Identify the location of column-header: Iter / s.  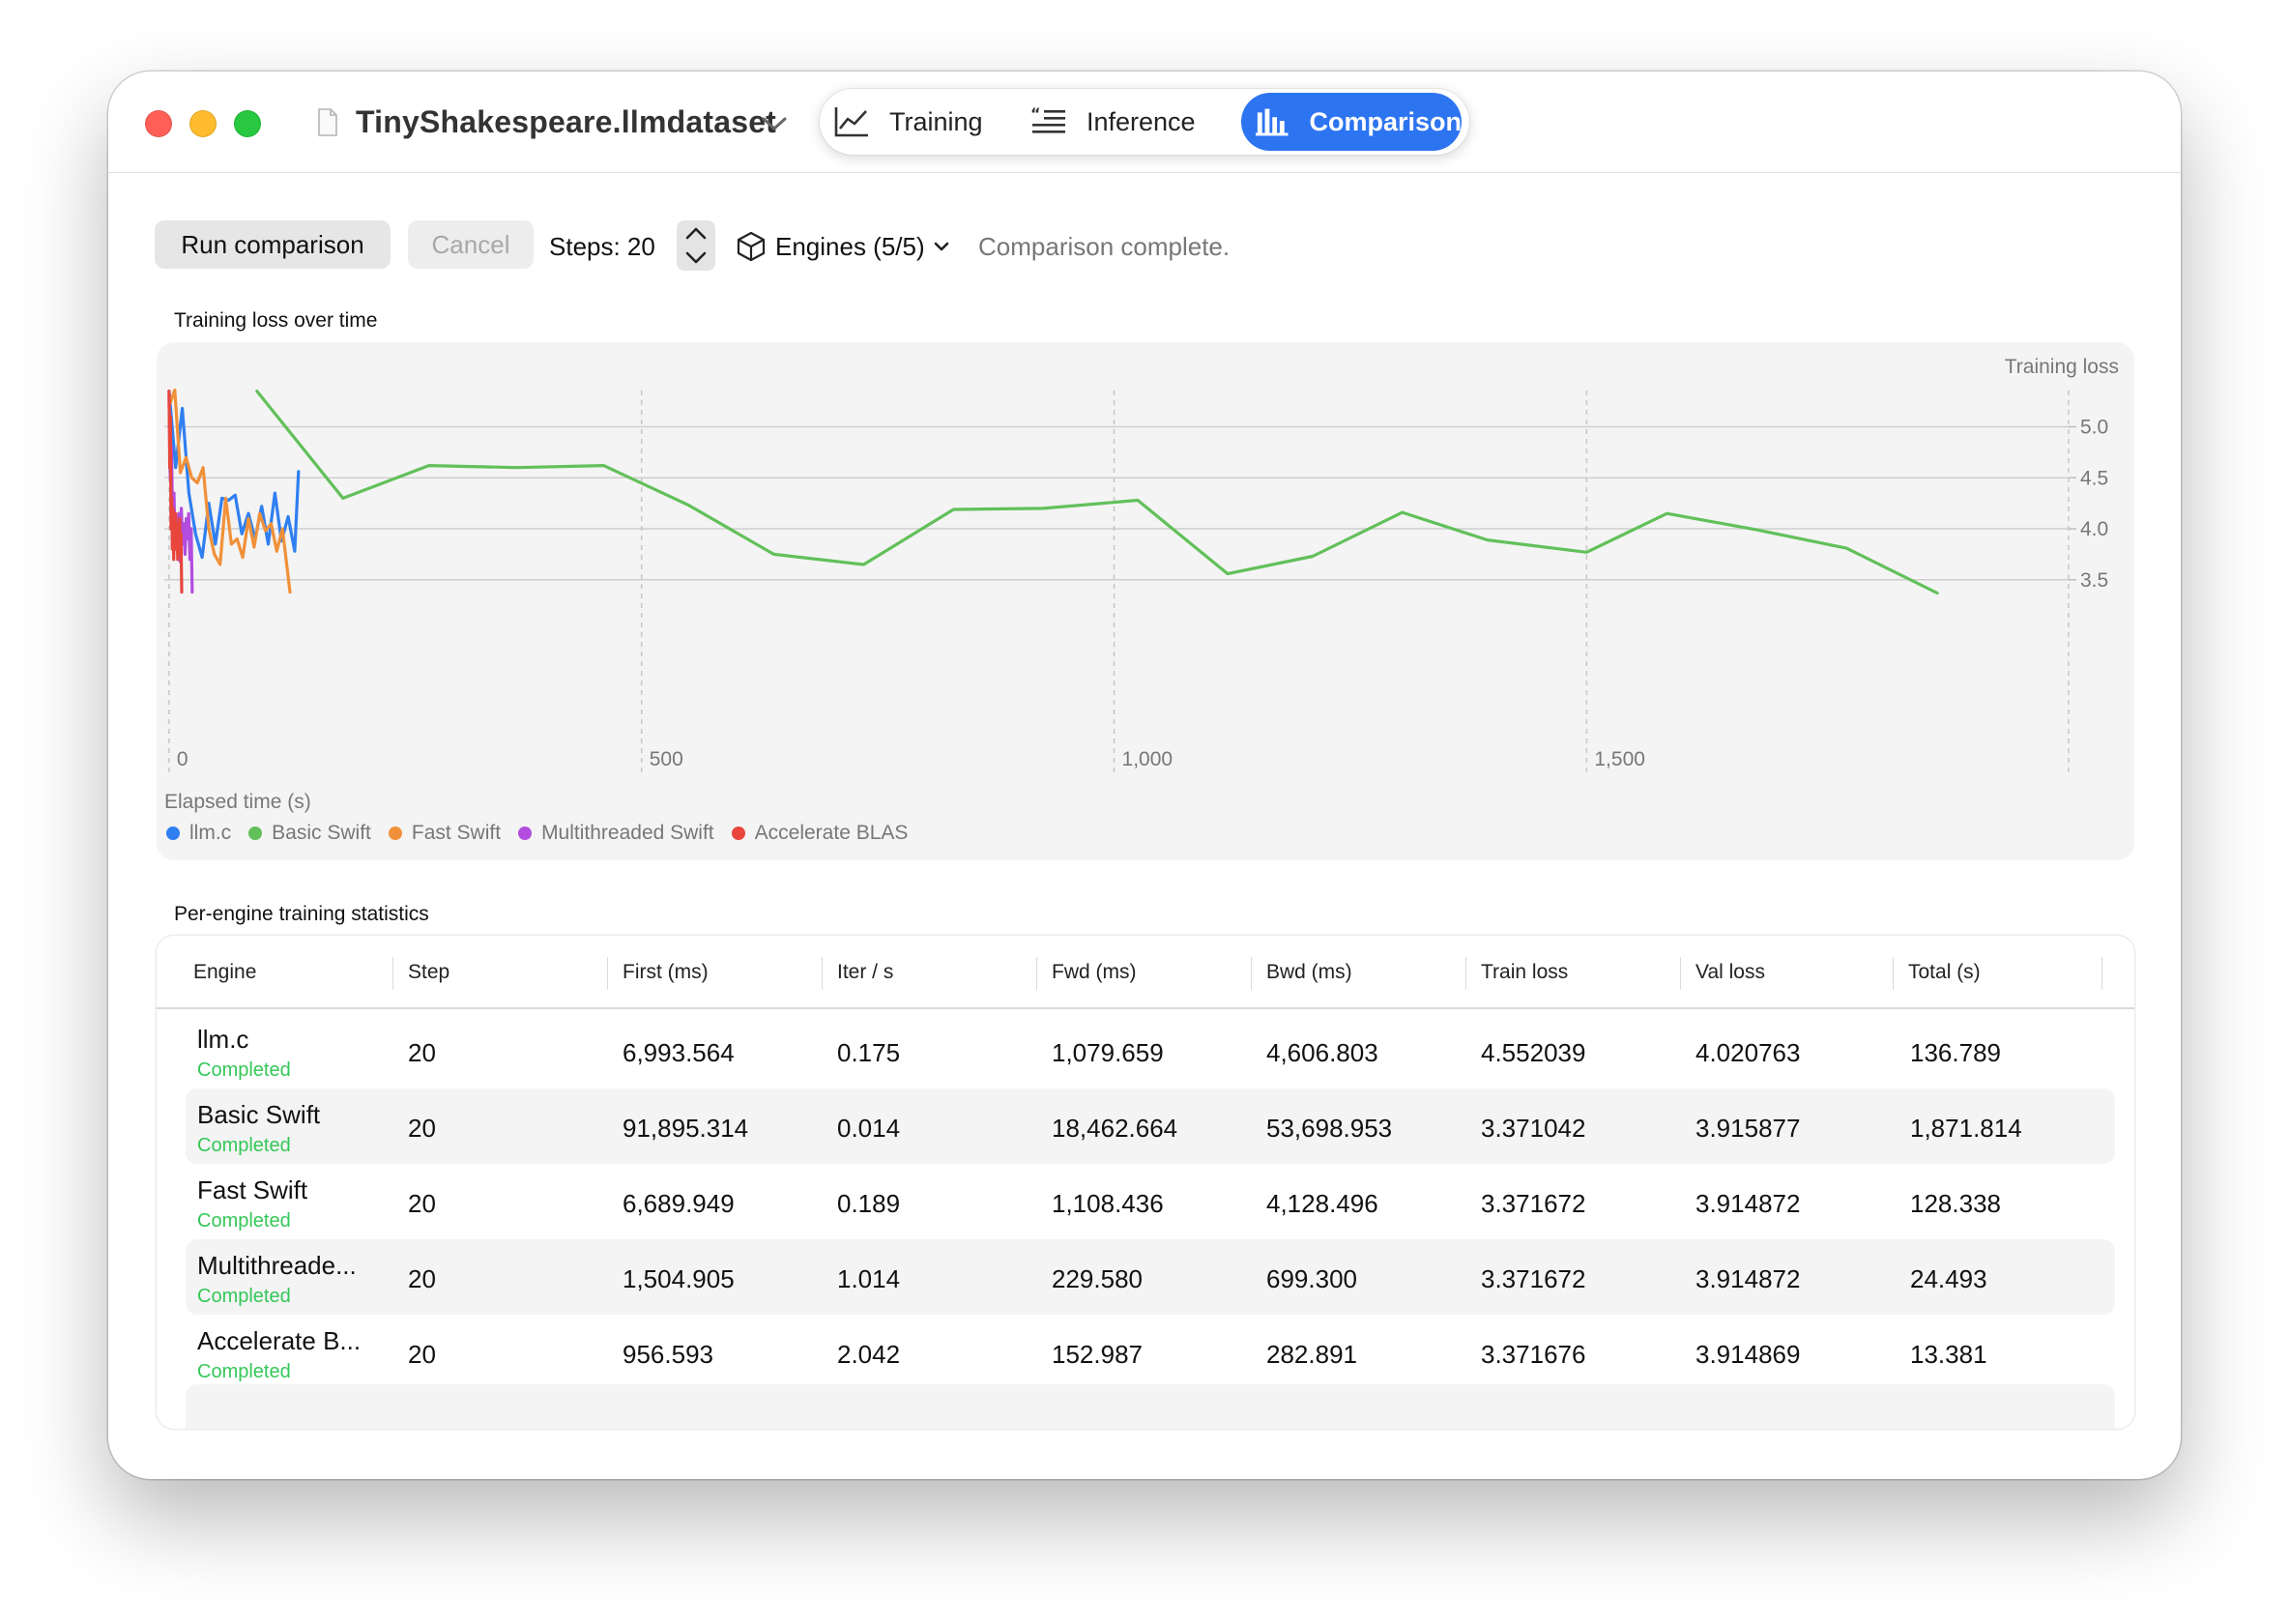
(865, 972).